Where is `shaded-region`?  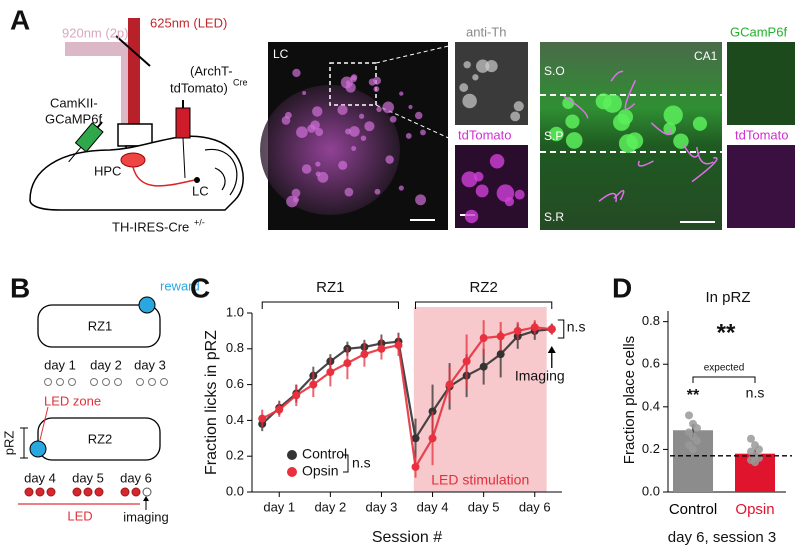 shaded-region is located at coordinates (480, 399).